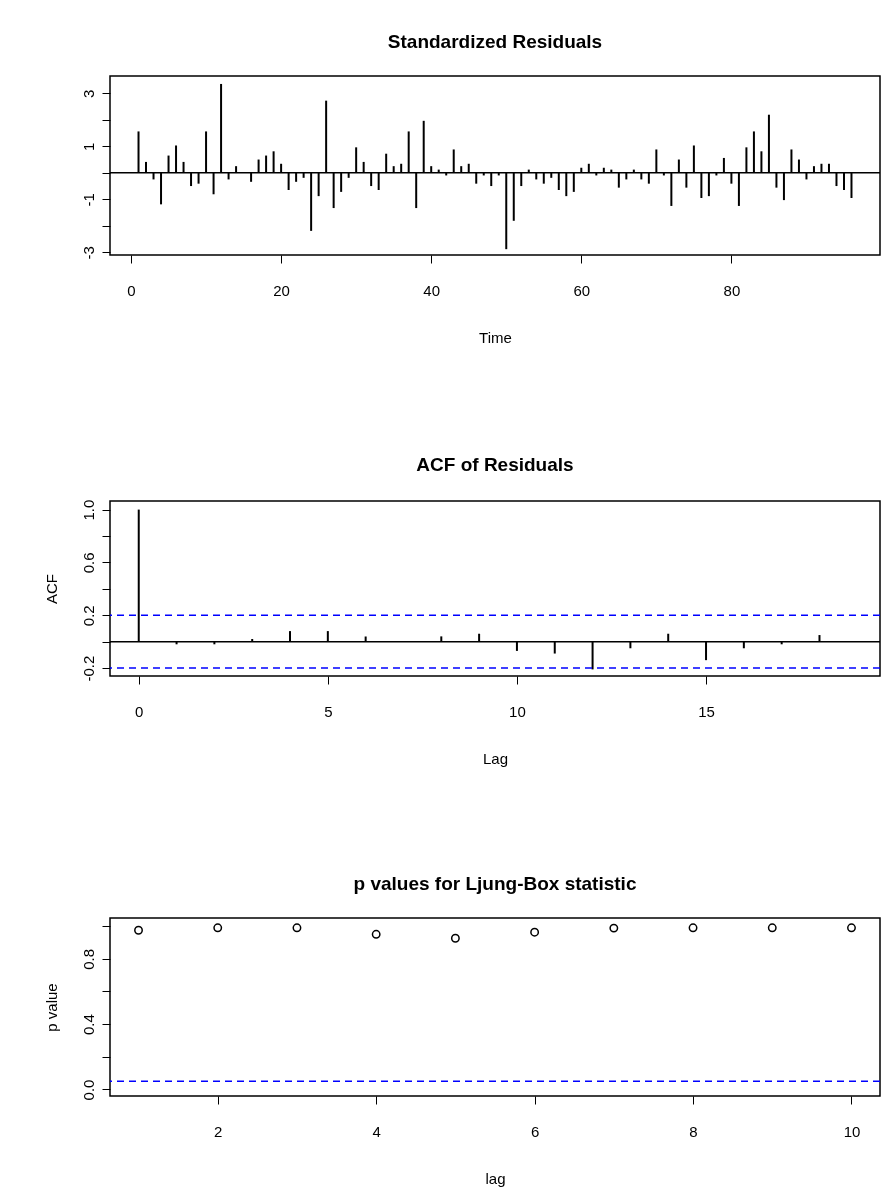  I want to click on x-tick-label: 4, so click(376, 1131).